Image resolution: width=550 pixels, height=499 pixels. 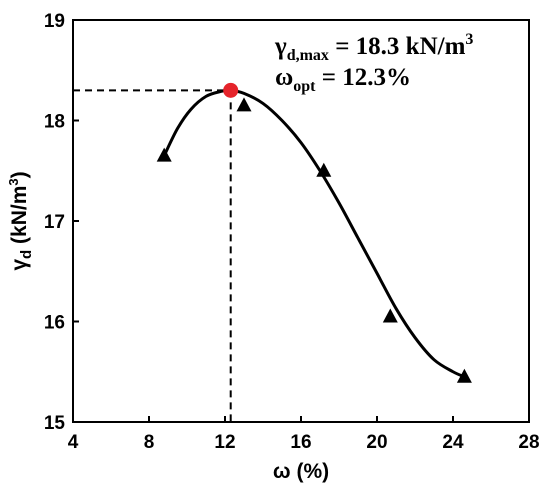 What do you see at coordinates (300, 442) in the screenshot?
I see `x-tick-label: 16` at bounding box center [300, 442].